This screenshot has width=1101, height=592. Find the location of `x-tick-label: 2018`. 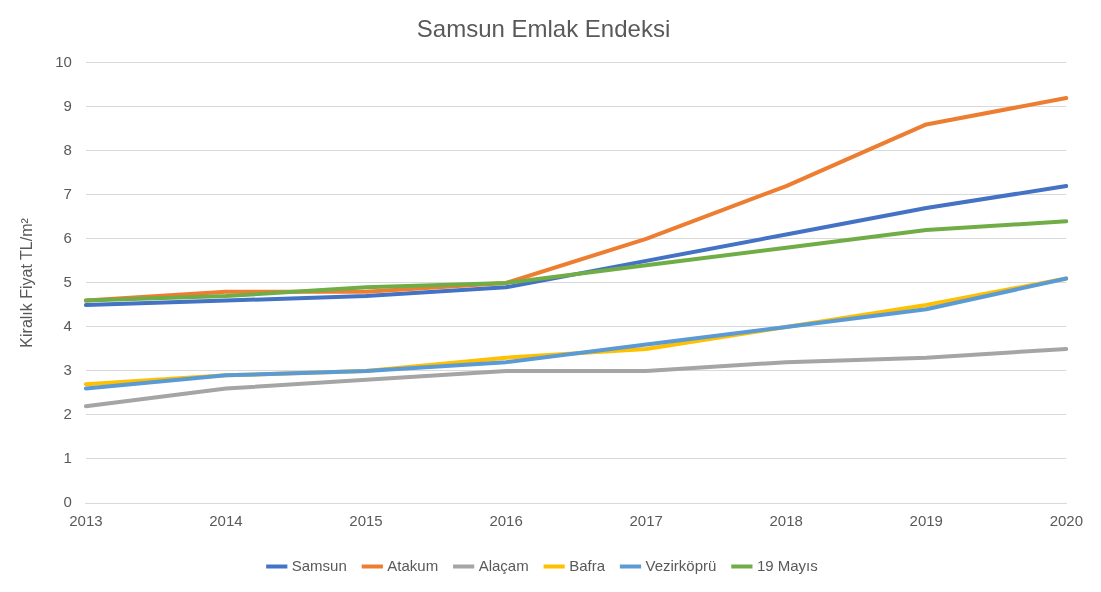

x-tick-label: 2018 is located at coordinates (786, 521).